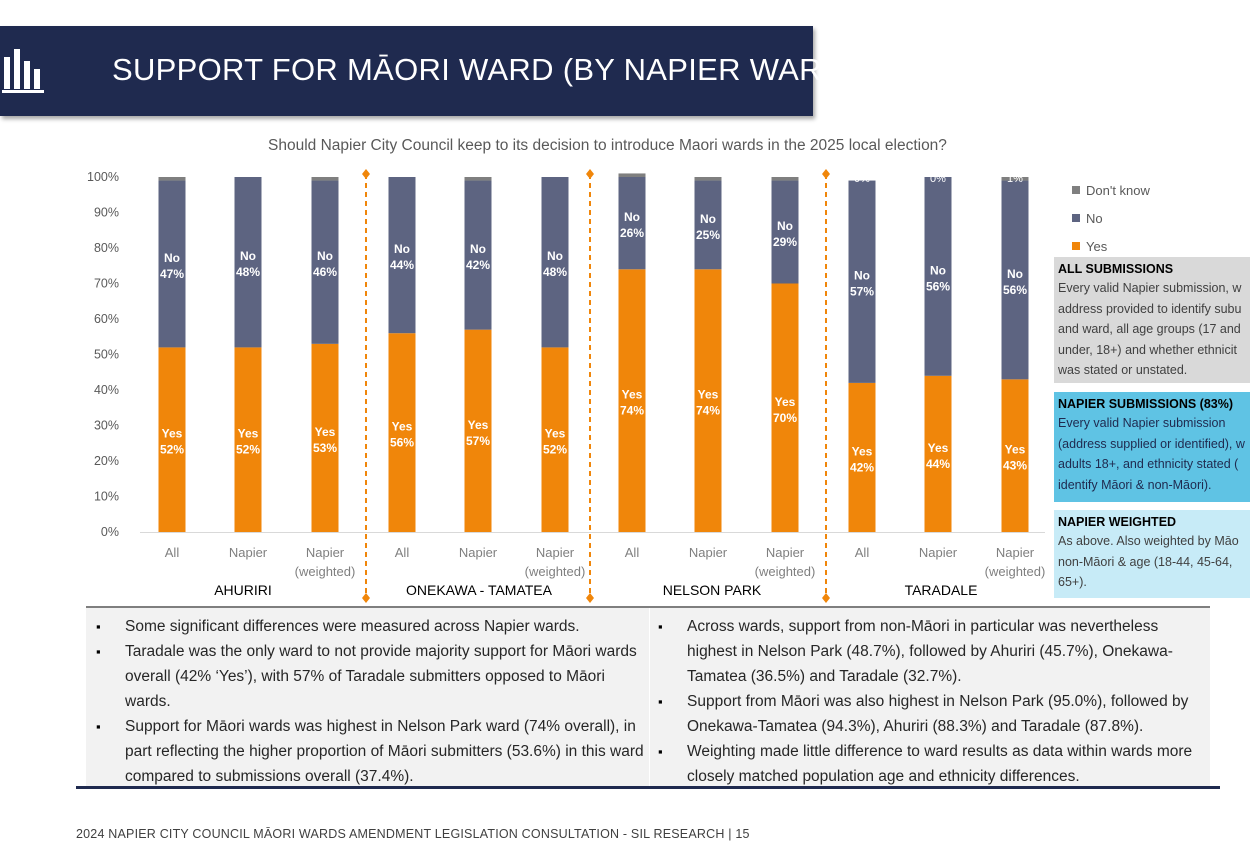 The height and width of the screenshot is (863, 1250). Describe the element at coordinates (1015, 466) in the screenshot. I see `data-label-value: 43%` at that location.